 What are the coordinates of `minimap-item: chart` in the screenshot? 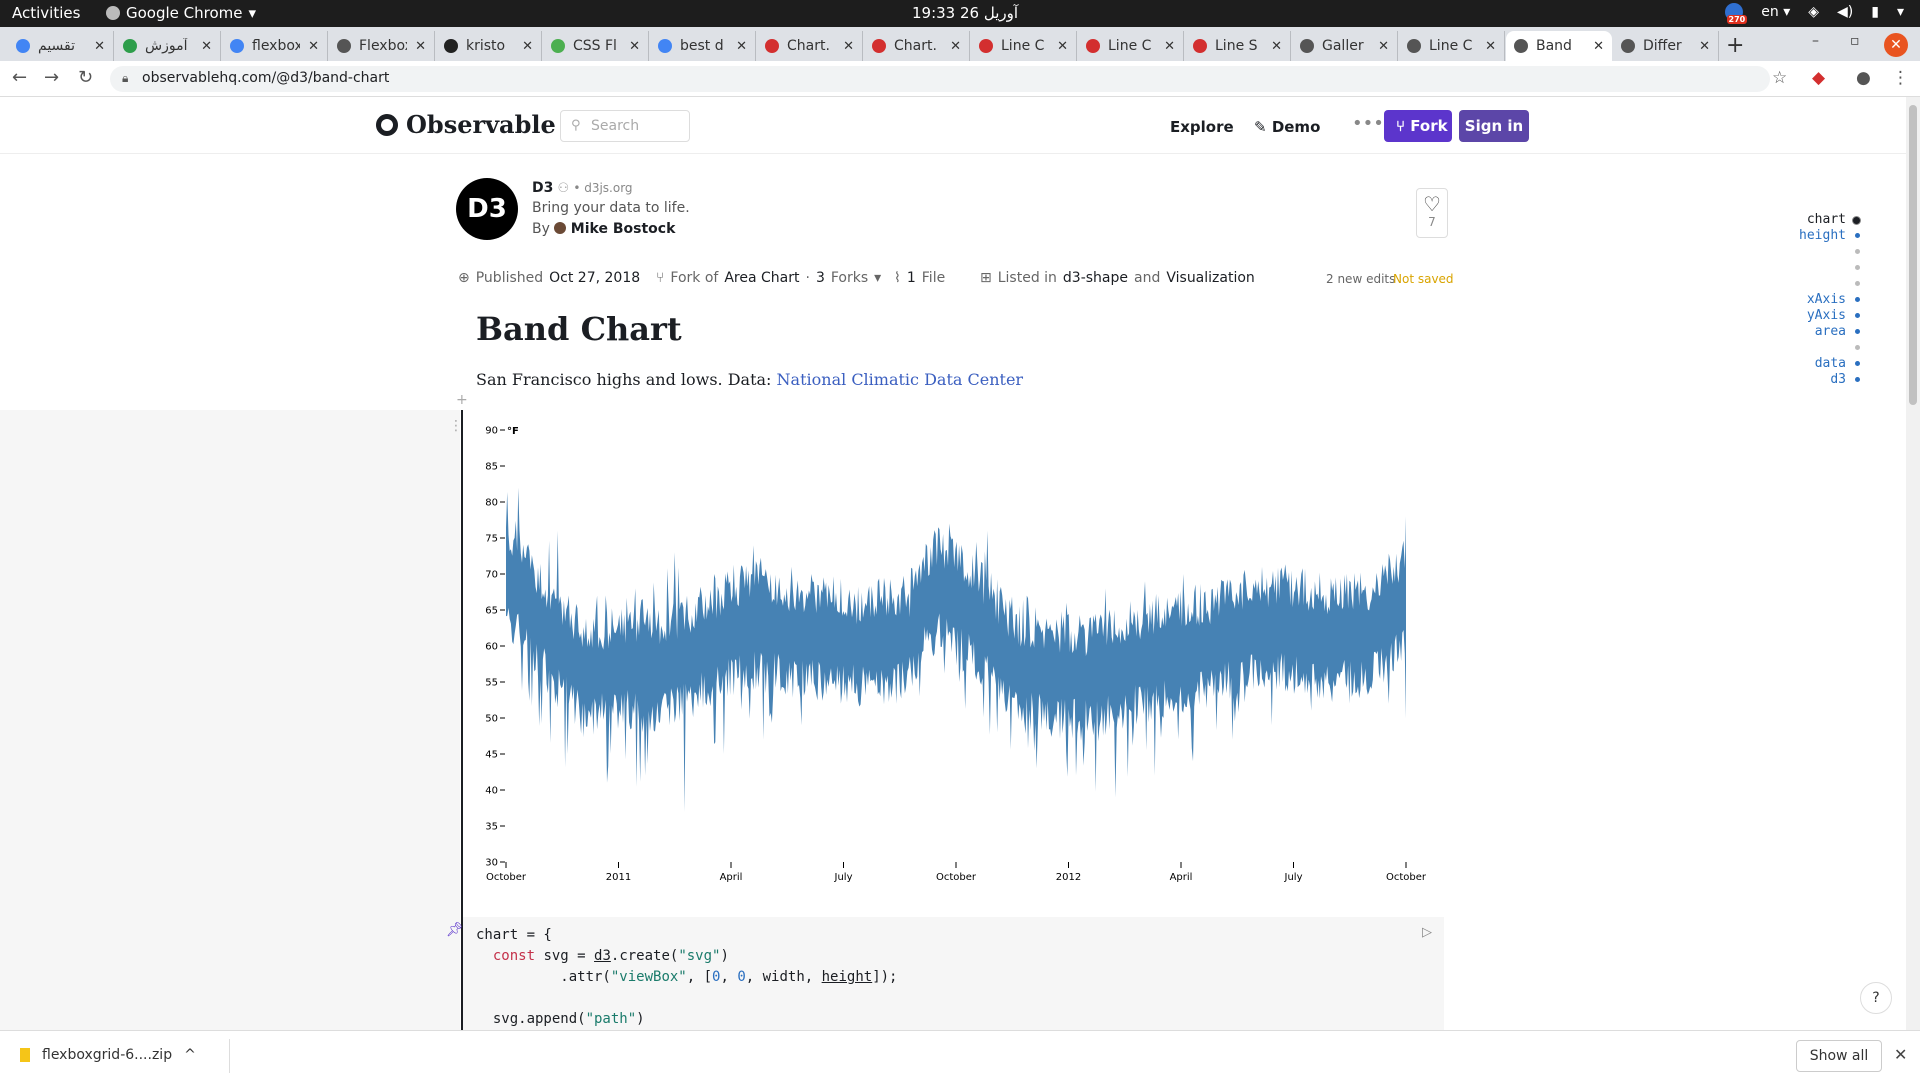 It's located at (1830, 220).